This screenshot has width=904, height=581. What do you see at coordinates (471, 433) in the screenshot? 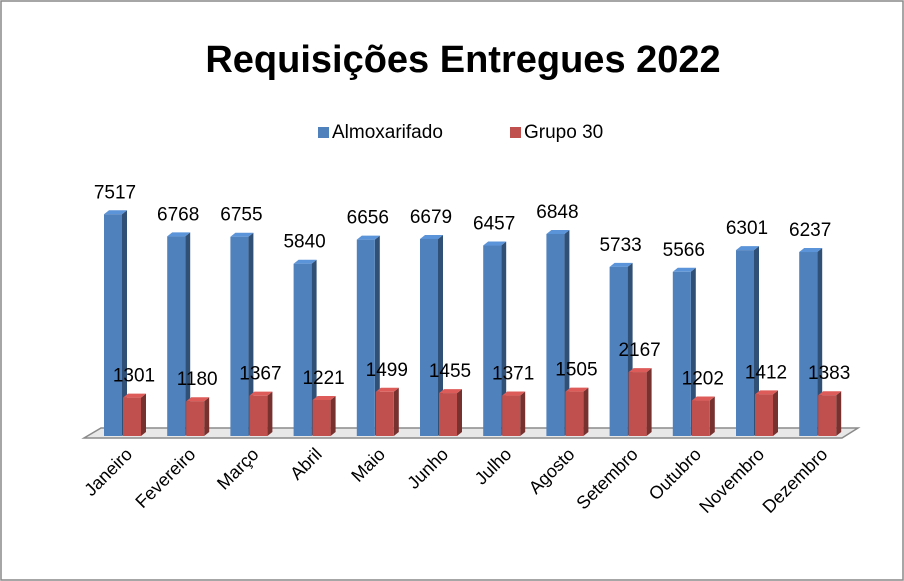
I see `floor` at bounding box center [471, 433].